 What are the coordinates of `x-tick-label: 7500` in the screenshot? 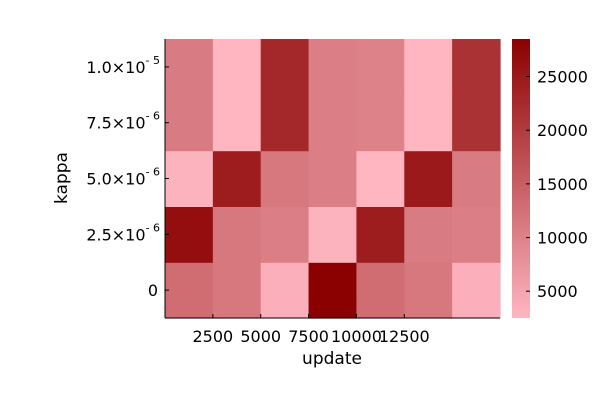 It's located at (308, 336).